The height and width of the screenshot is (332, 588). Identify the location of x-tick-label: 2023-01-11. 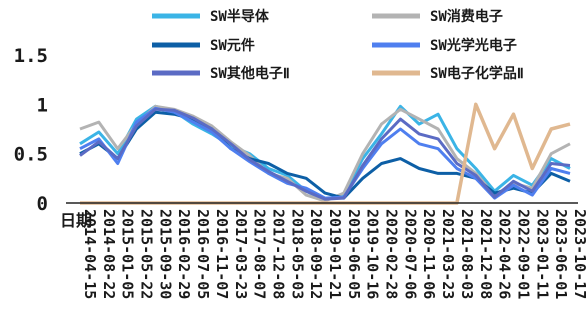
(542, 254).